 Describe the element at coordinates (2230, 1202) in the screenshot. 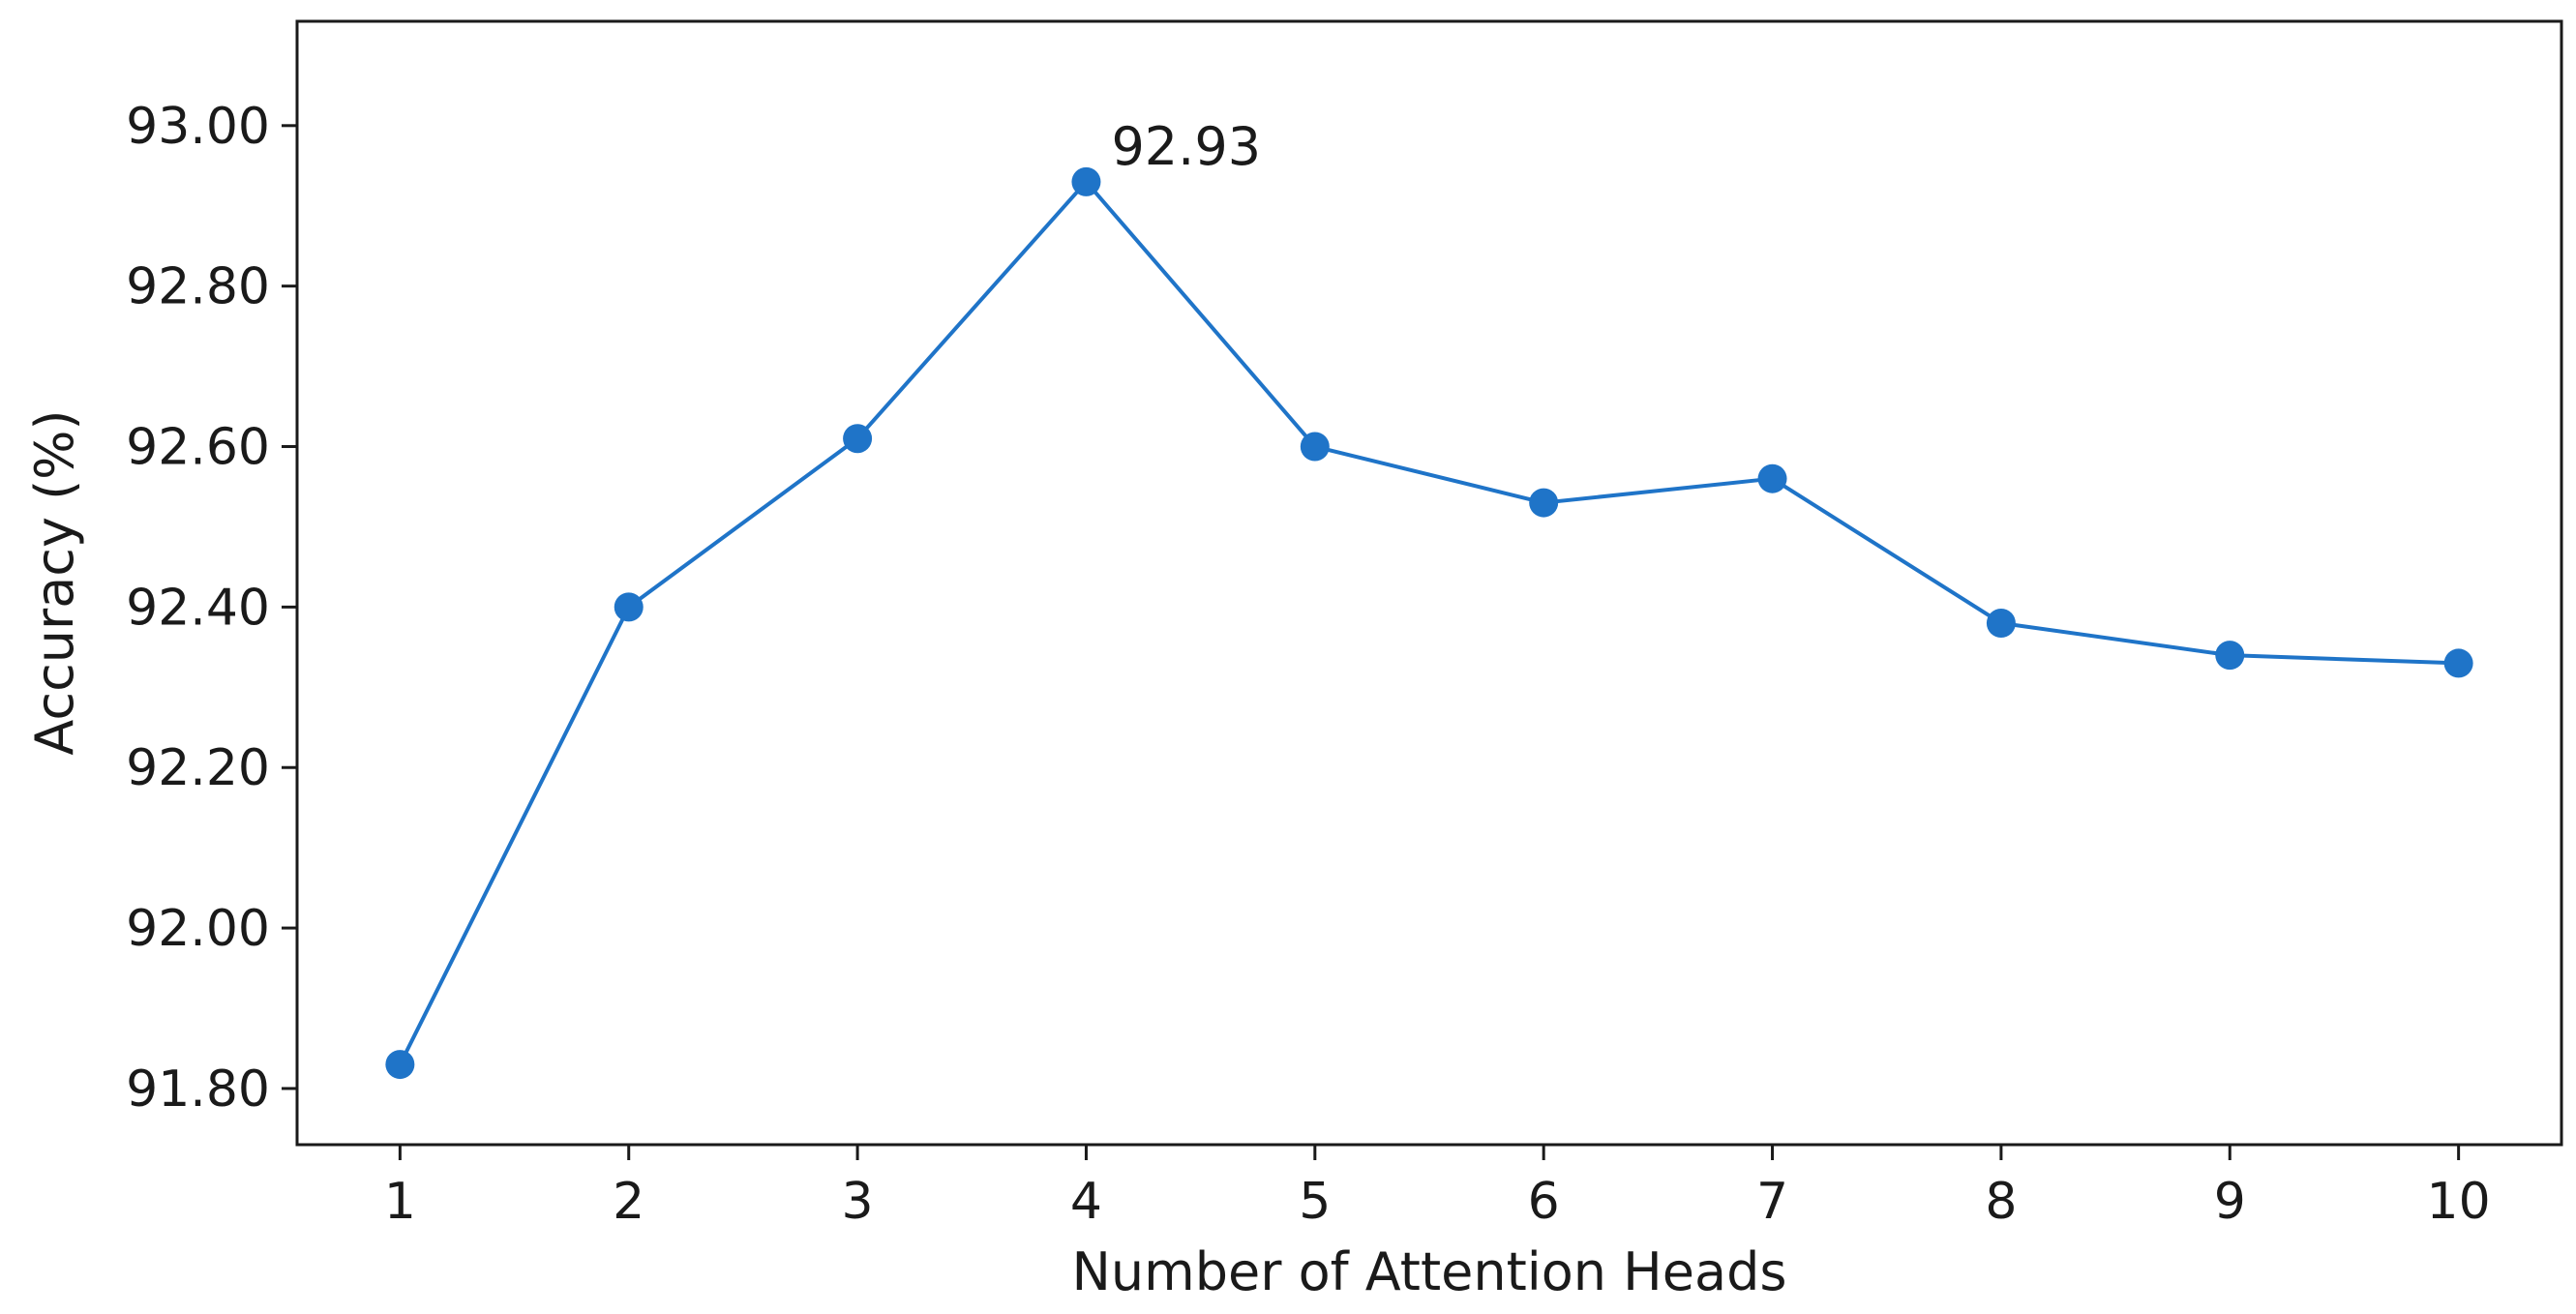

I see `x-tick-label: 9` at that location.